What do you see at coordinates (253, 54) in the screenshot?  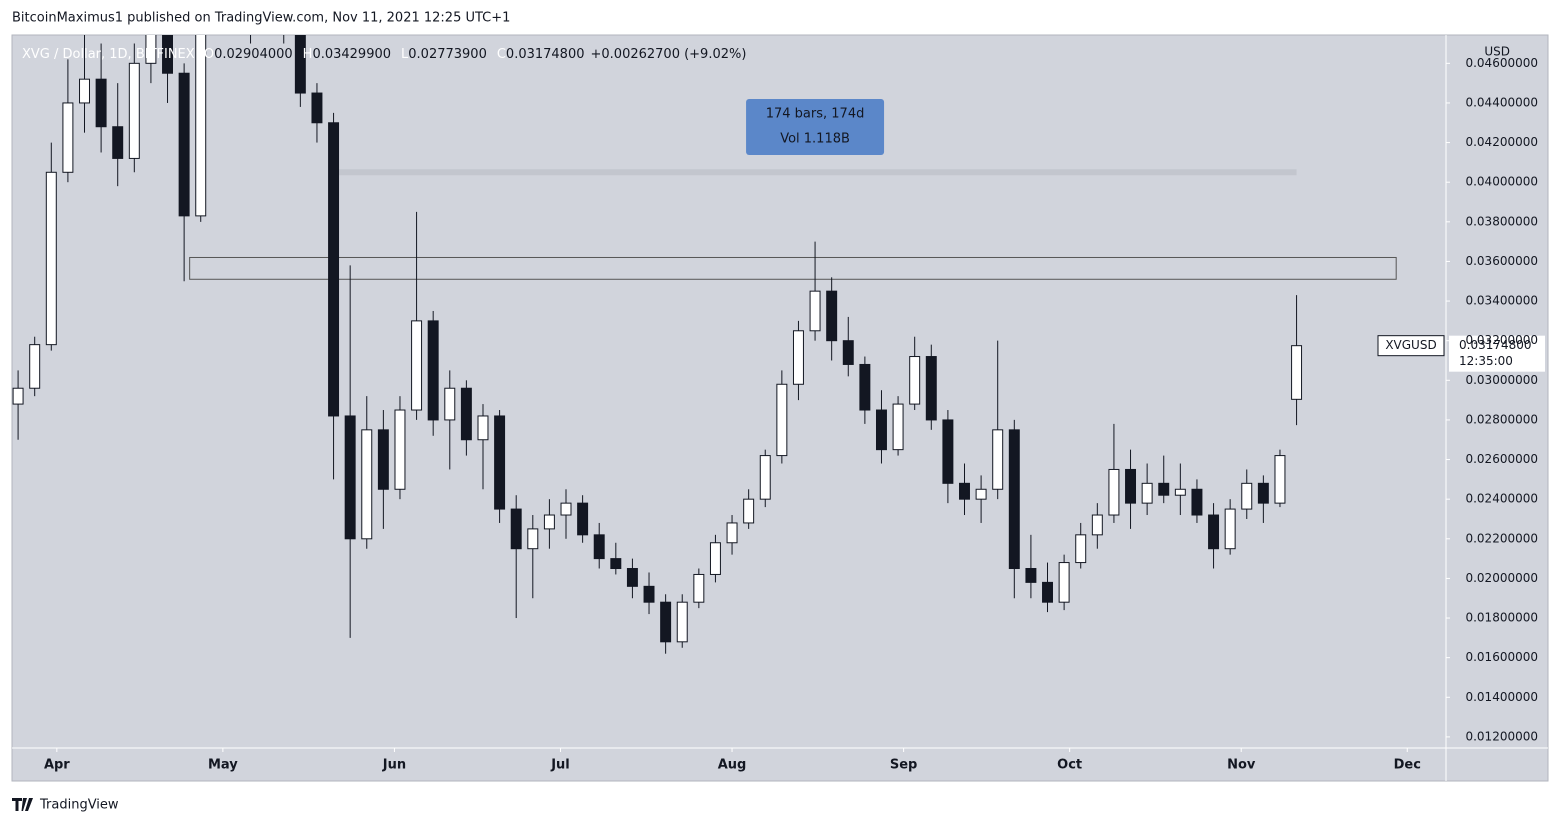 I see `legend-open: 0.02904000` at bounding box center [253, 54].